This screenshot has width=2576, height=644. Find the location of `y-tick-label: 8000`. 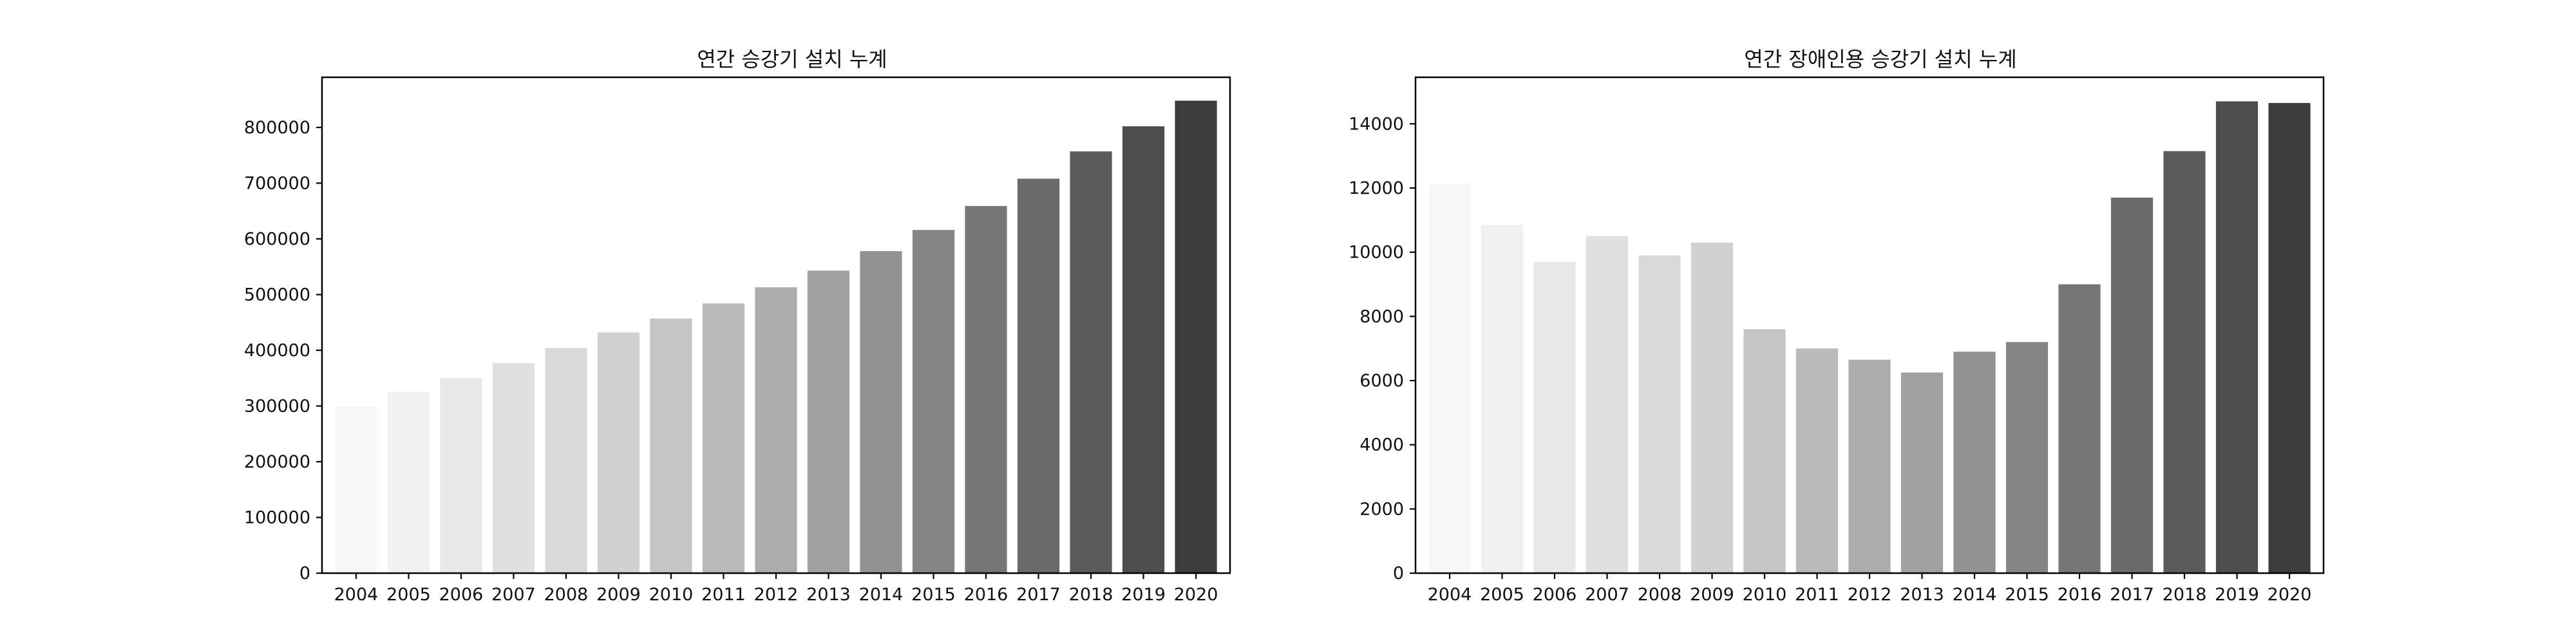

y-tick-label: 8000 is located at coordinates (1382, 317).